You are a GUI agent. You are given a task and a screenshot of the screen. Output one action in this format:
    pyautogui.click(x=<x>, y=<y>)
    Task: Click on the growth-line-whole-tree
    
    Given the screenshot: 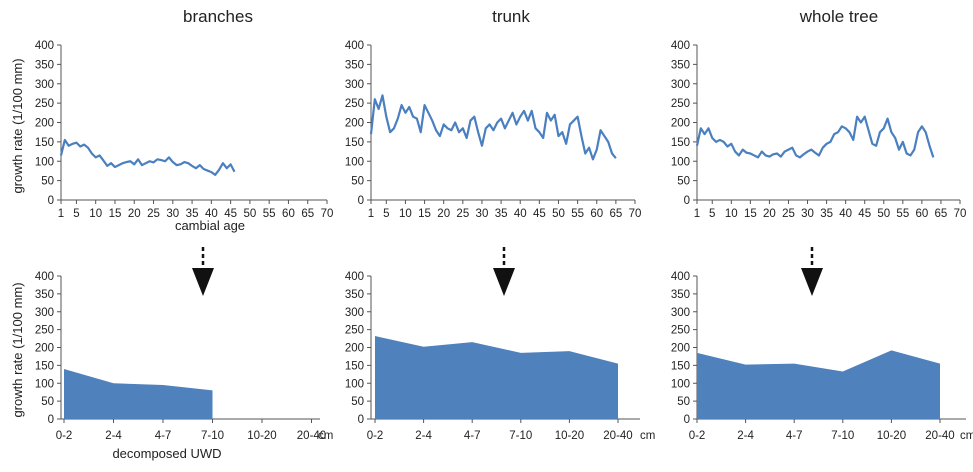 What is the action you would take?
    pyautogui.click(x=815, y=137)
    